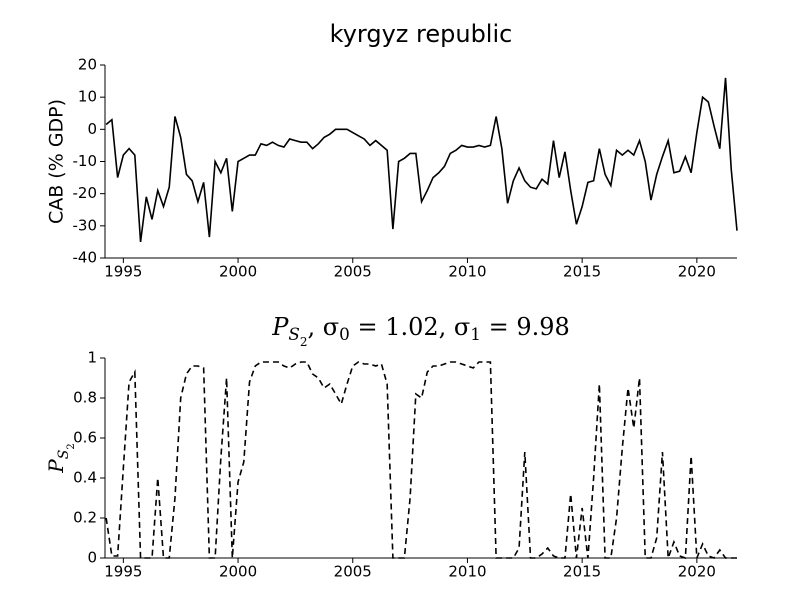 The height and width of the screenshot is (600, 800). Describe the element at coordinates (410, 327) in the screenshot. I see `text-part: = 1.02, σ` at that location.